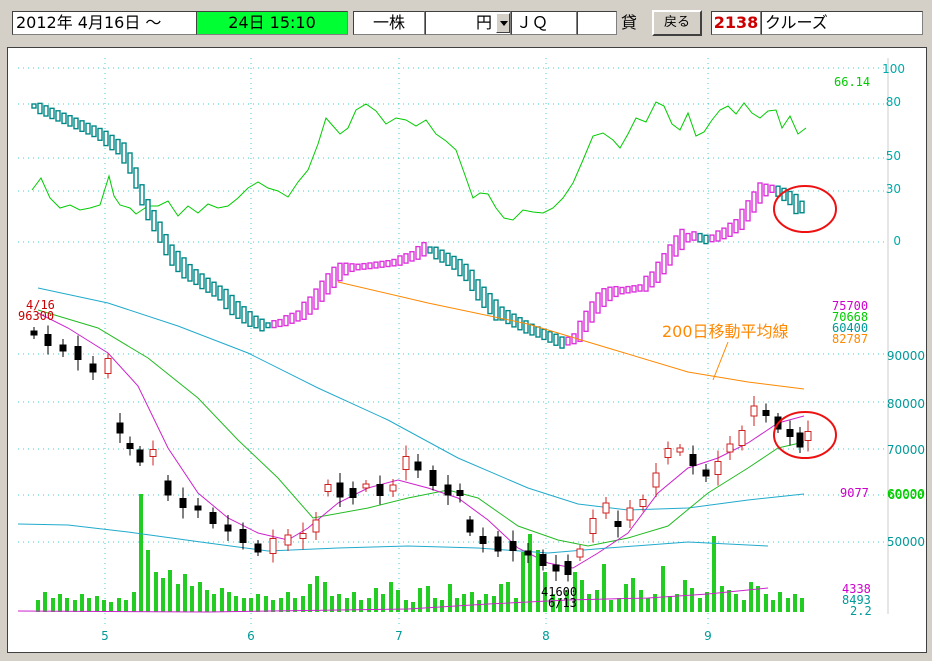 The width and height of the screenshot is (932, 661). What do you see at coordinates (893, 102) in the screenshot?
I see `osc-tick-80: 80` at bounding box center [893, 102].